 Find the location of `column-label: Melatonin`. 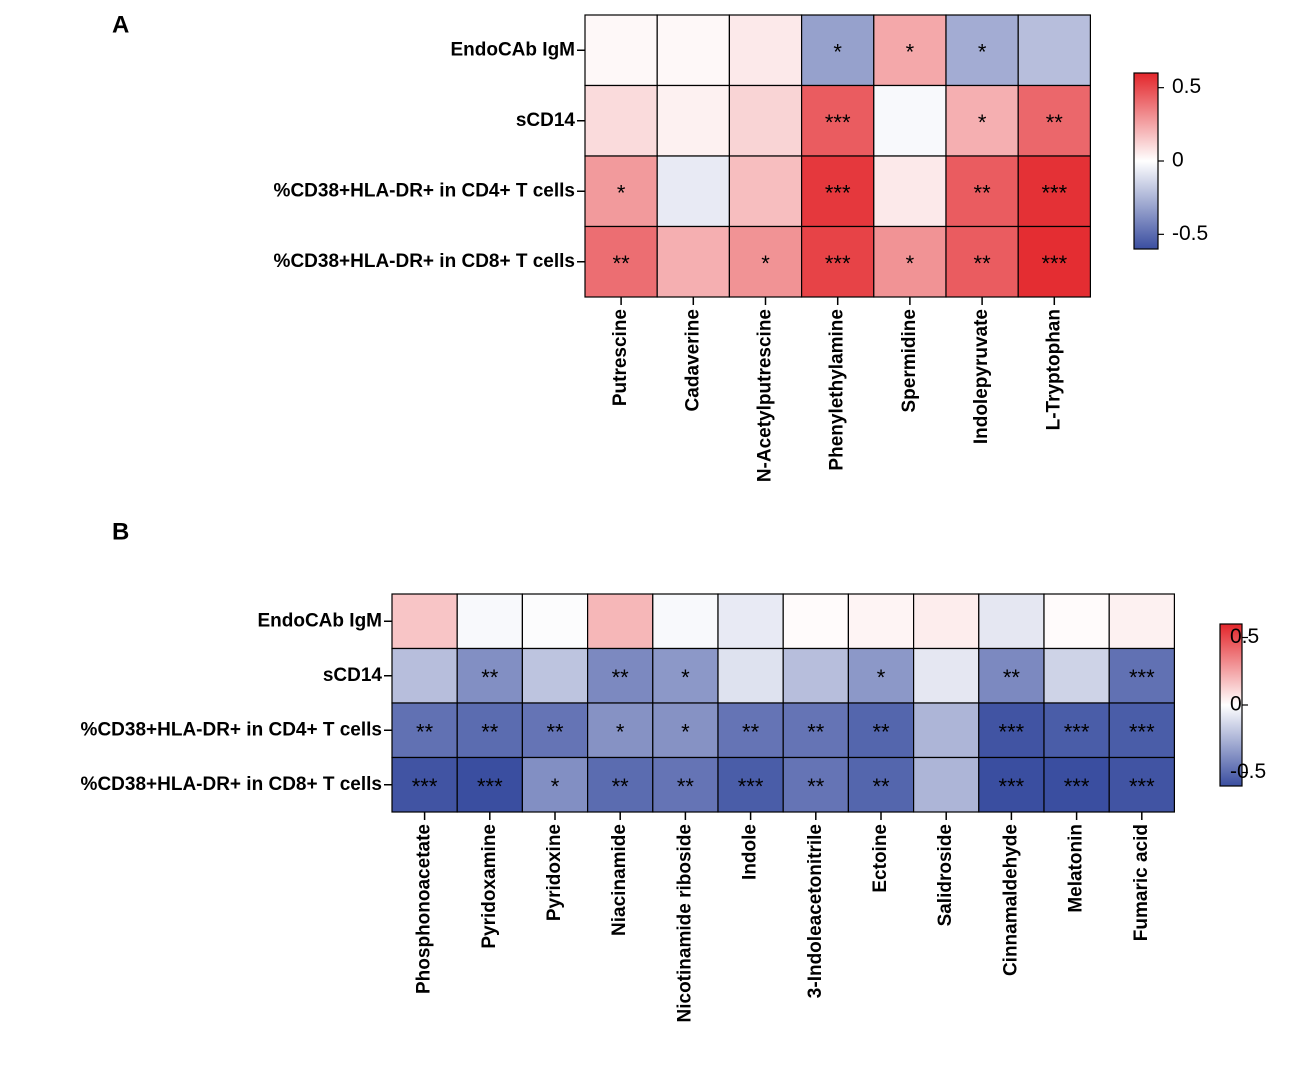

column-label: Melatonin is located at coordinates (1076, 868).